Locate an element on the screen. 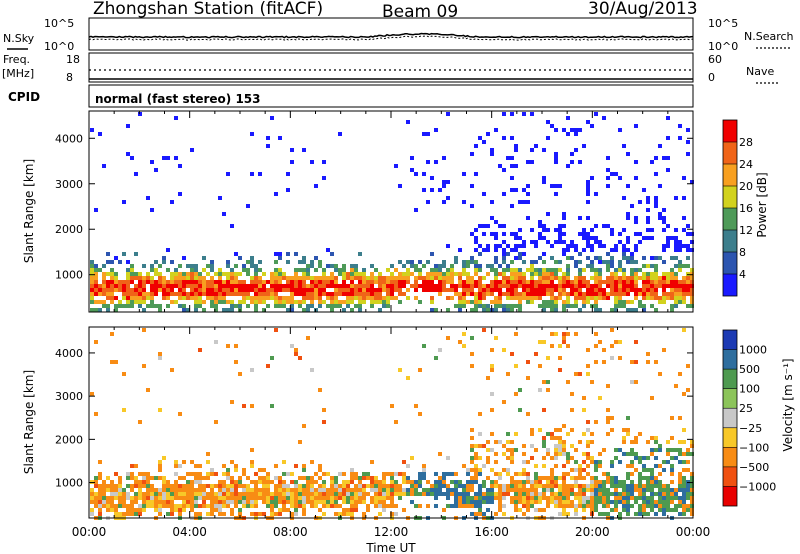  freq-unit-label: [MHz] is located at coordinates (18, 73).